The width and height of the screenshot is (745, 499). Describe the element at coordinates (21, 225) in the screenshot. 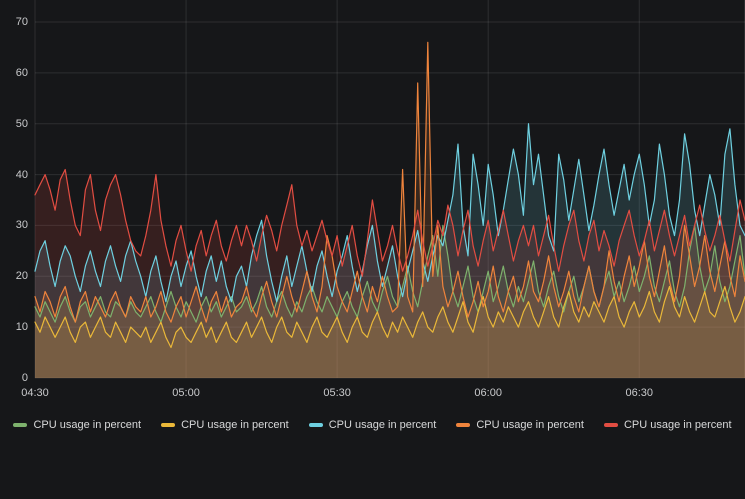

I see `y-axis-tick-label: 30` at that location.